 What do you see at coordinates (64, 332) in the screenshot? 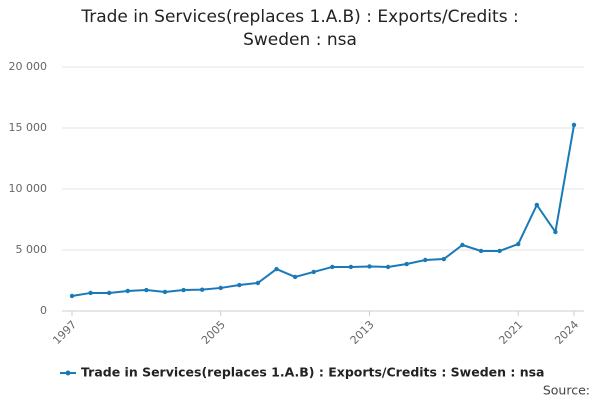
I see `x-tick-label: 1997` at bounding box center [64, 332].